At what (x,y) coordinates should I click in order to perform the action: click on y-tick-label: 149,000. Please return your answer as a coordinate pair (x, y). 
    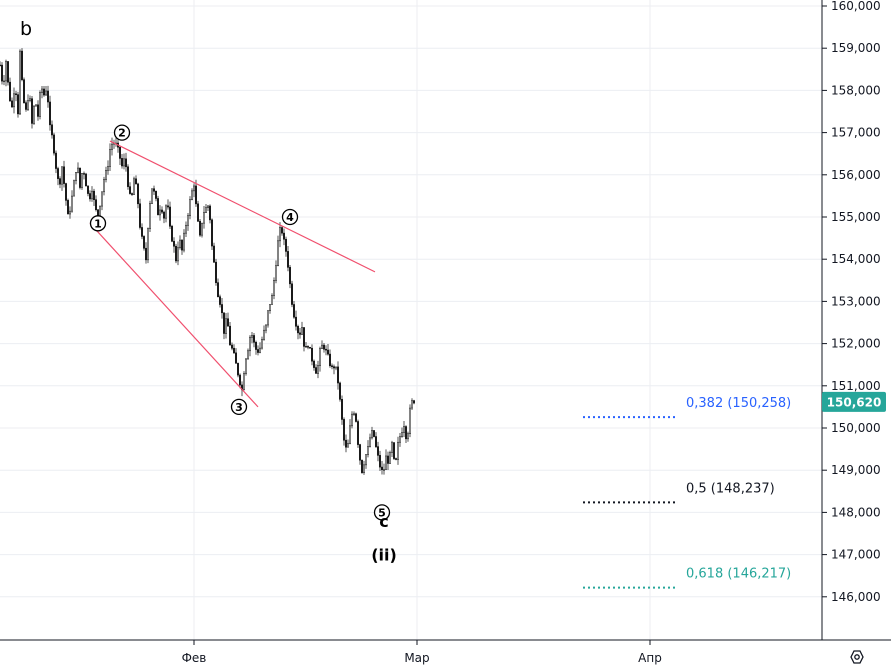
    Looking at the image, I should click on (856, 470).